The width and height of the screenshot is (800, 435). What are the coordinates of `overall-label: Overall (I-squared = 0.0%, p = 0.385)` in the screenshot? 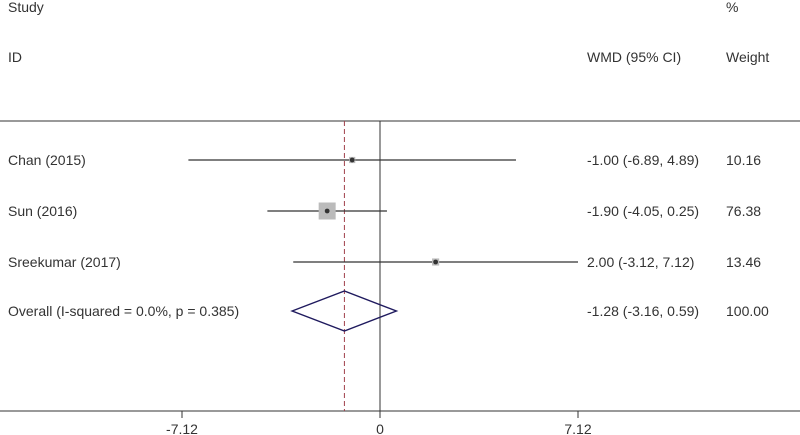 It's located at (123, 311).